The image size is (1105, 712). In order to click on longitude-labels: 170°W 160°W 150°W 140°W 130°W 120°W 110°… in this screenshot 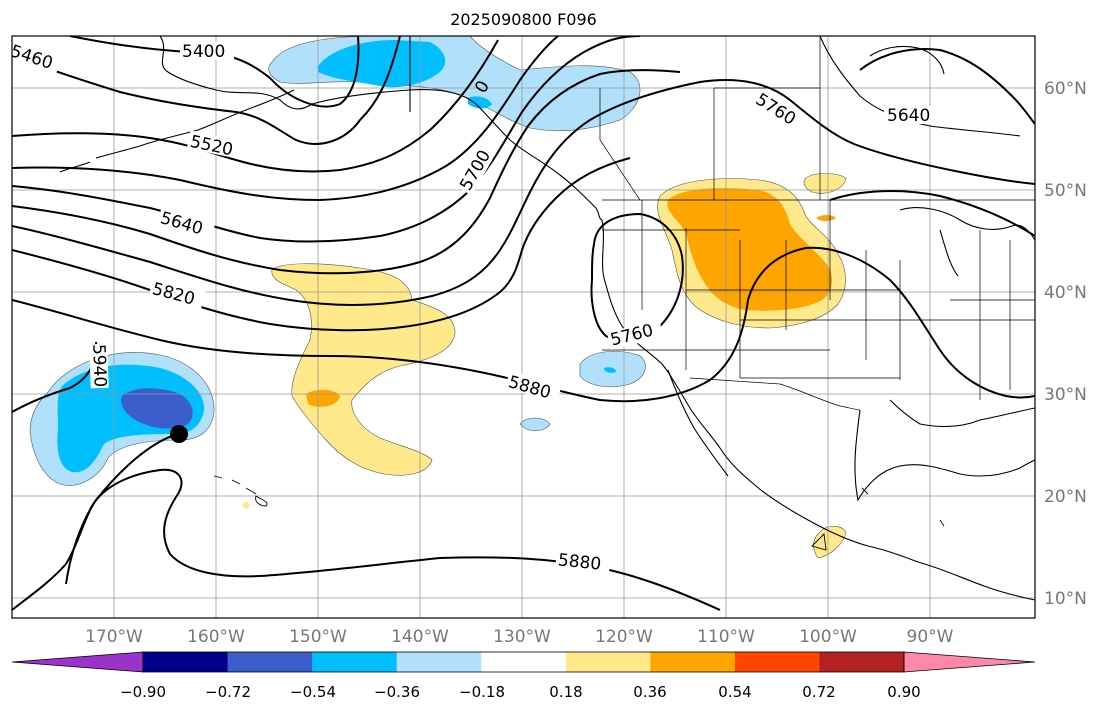, I will do `click(519, 637)`.